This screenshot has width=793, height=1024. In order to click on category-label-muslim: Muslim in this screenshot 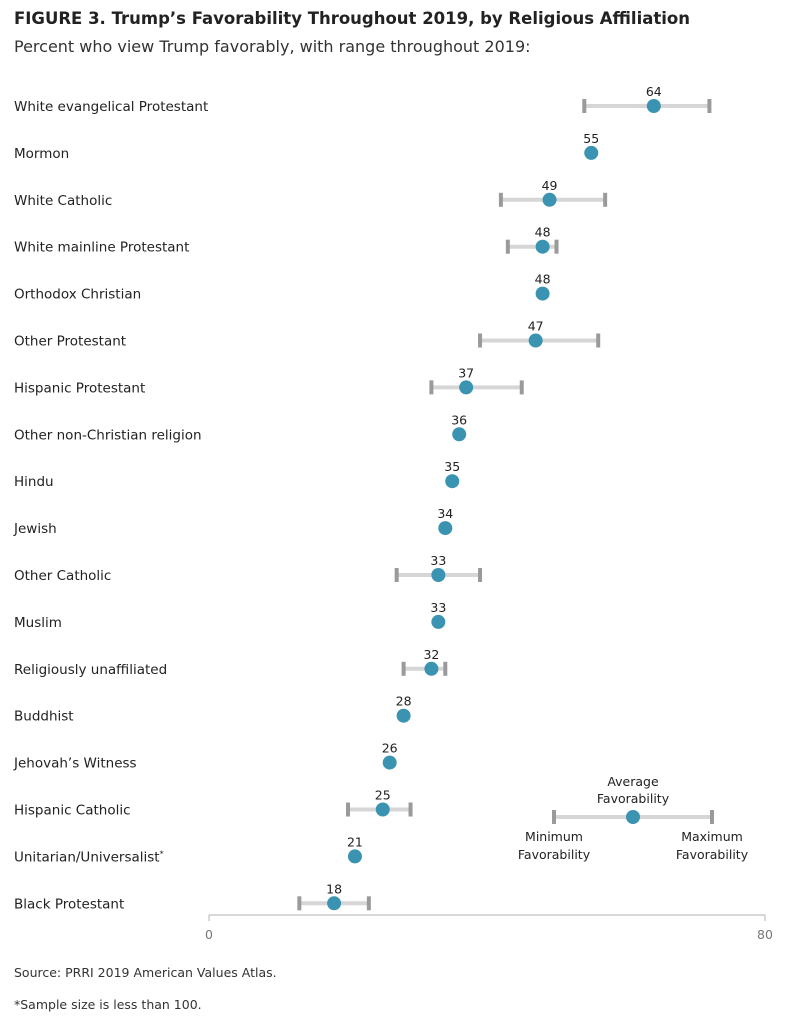, I will do `click(38, 623)`.